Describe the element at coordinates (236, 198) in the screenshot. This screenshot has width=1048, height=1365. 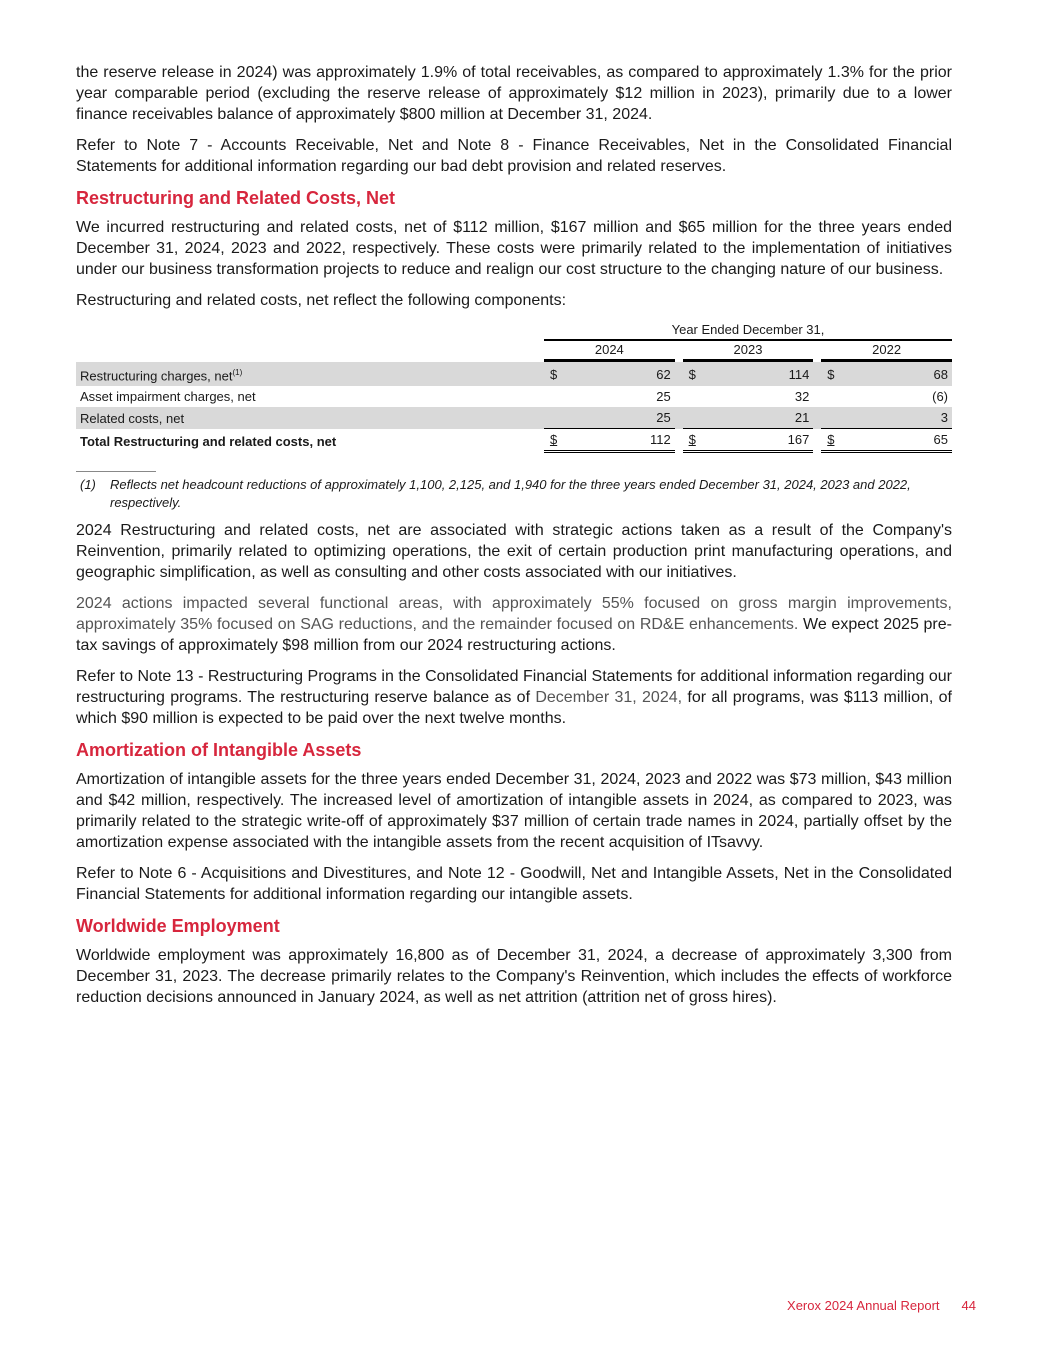
I see `section-heading: Restructuring and Related Costs, Net` at that location.